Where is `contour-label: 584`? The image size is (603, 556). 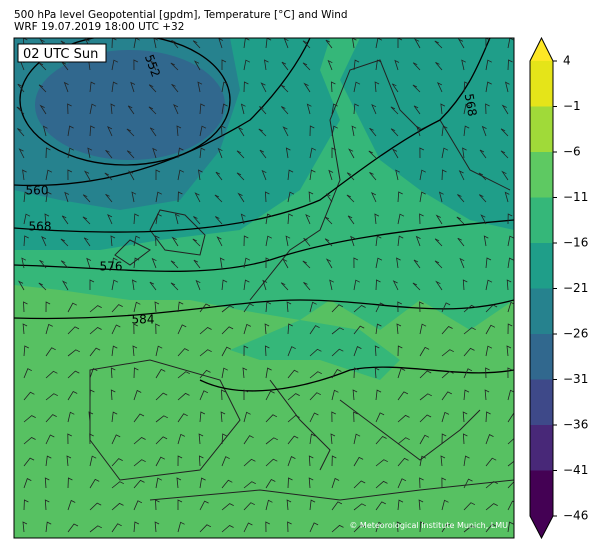
contour-label: 584 is located at coordinates (143, 320).